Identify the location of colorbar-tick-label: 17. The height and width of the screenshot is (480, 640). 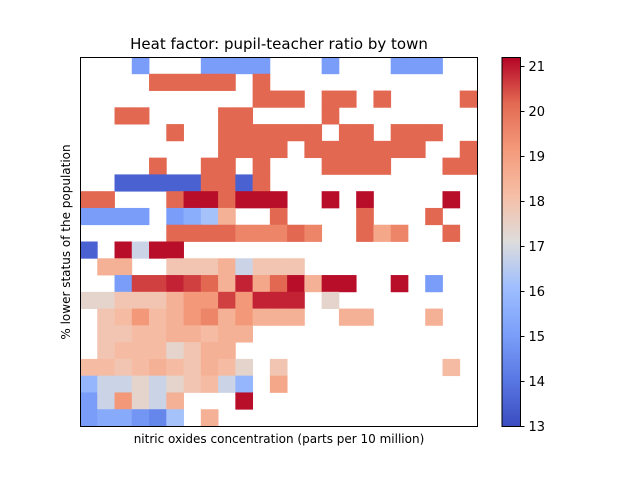
(537, 247).